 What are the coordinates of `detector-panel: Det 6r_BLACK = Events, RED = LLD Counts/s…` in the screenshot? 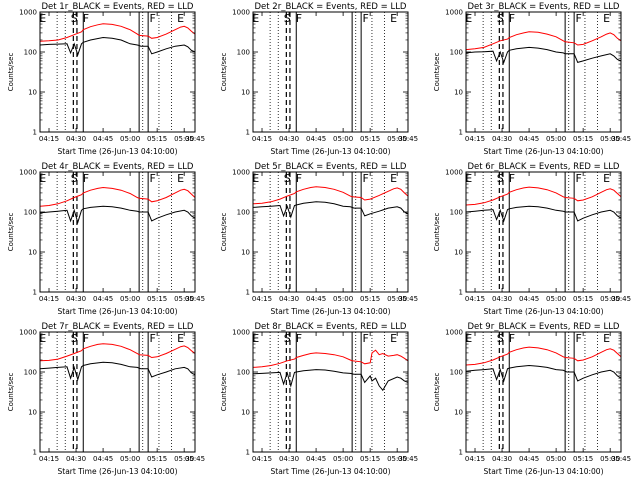 It's located at (532, 240).